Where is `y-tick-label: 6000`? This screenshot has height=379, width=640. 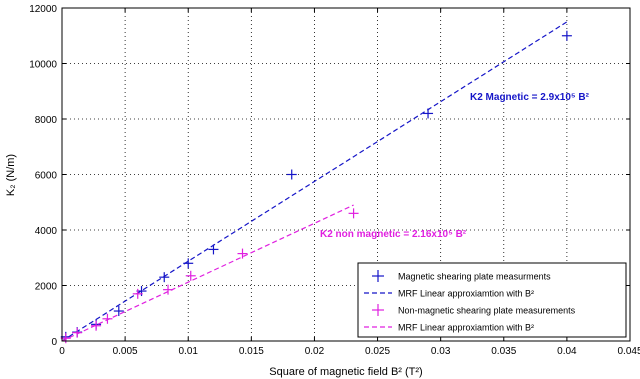
y-tick-label: 6000 is located at coordinates (46, 176).